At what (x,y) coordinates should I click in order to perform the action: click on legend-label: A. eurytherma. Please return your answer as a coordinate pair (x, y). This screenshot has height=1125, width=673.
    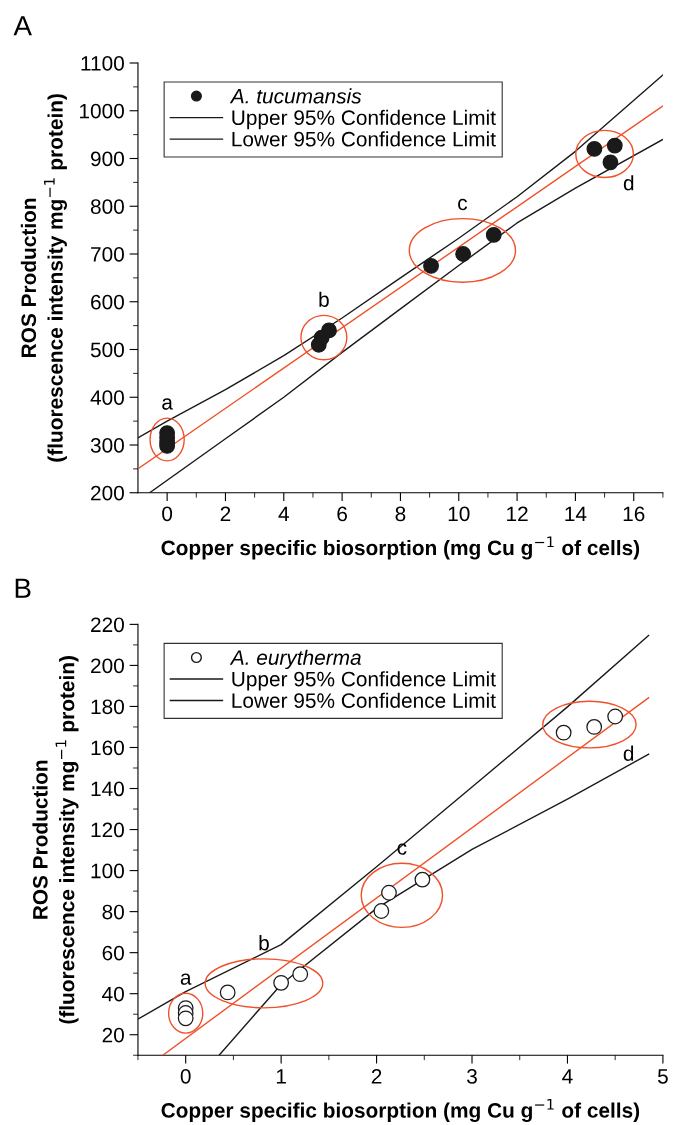
    Looking at the image, I should click on (295, 659).